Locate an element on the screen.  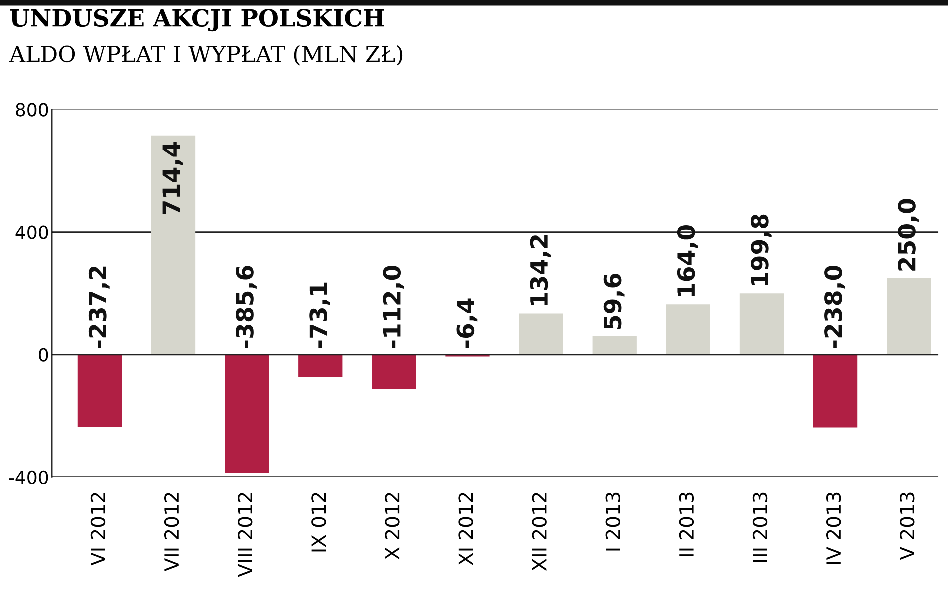
data-label: -385,6 is located at coordinates (246, 307).